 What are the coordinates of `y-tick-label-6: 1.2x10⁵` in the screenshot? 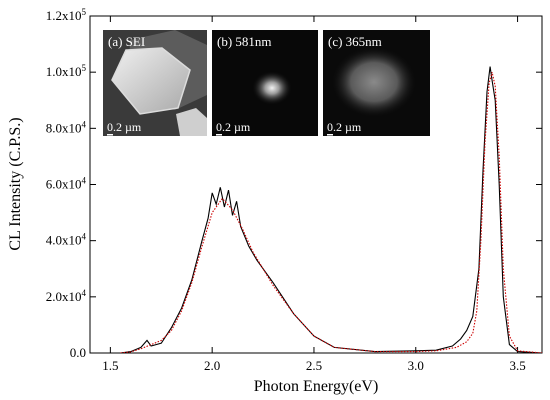 It's located at (66, 15).